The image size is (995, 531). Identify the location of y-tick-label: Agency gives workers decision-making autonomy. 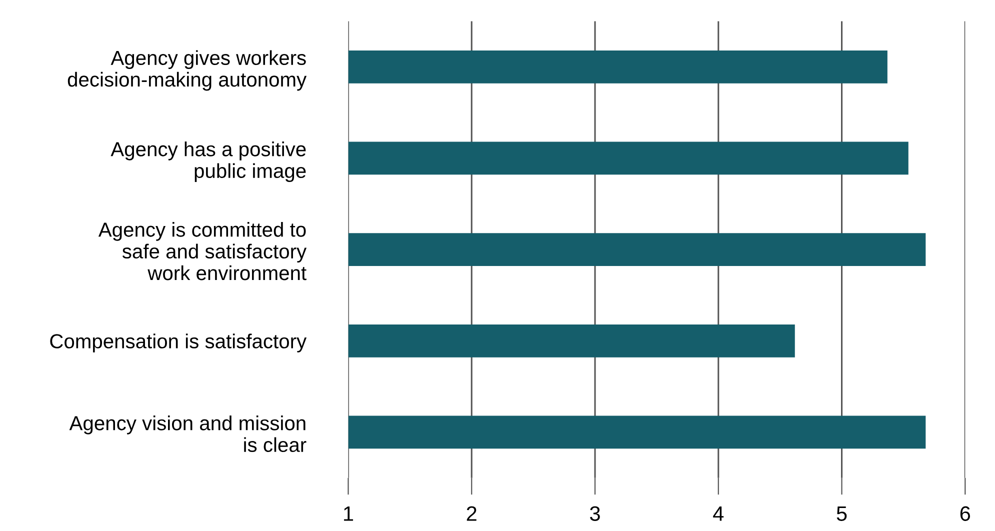
(187, 70).